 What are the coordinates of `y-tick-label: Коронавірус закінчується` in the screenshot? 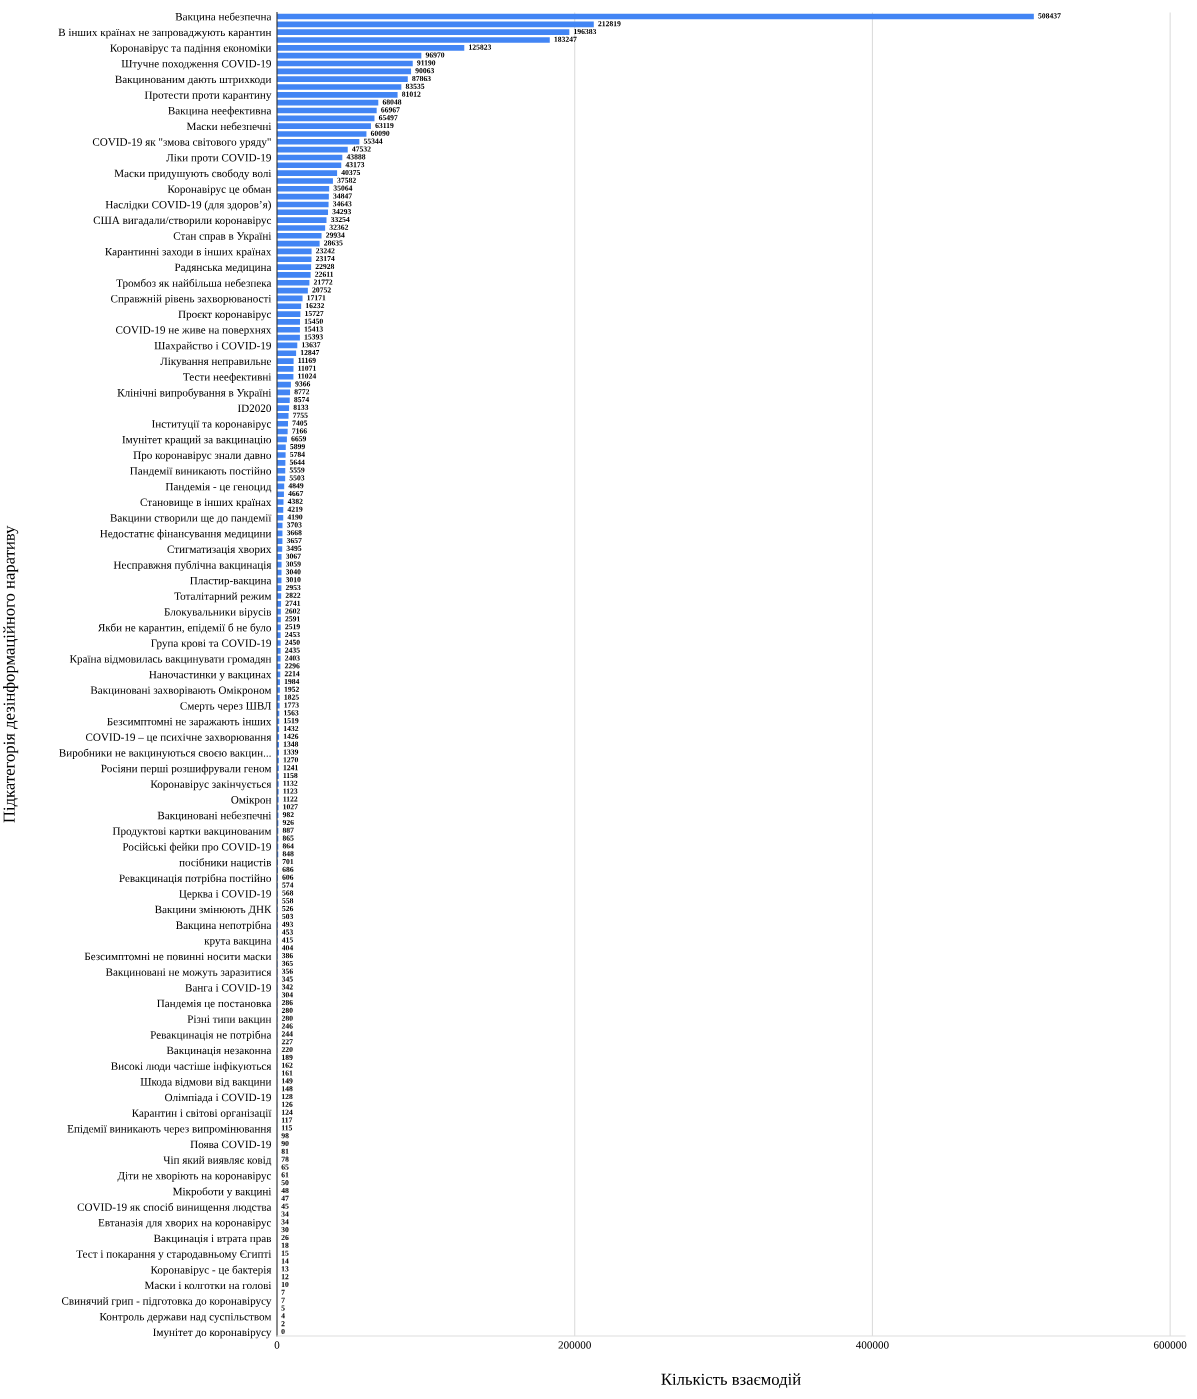 It's located at (211, 785).